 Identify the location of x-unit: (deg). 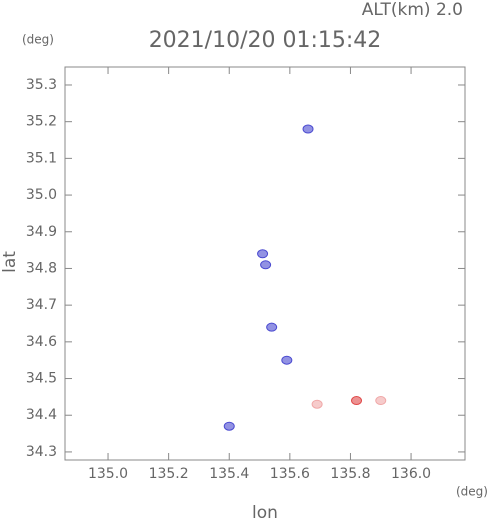
(472, 492).